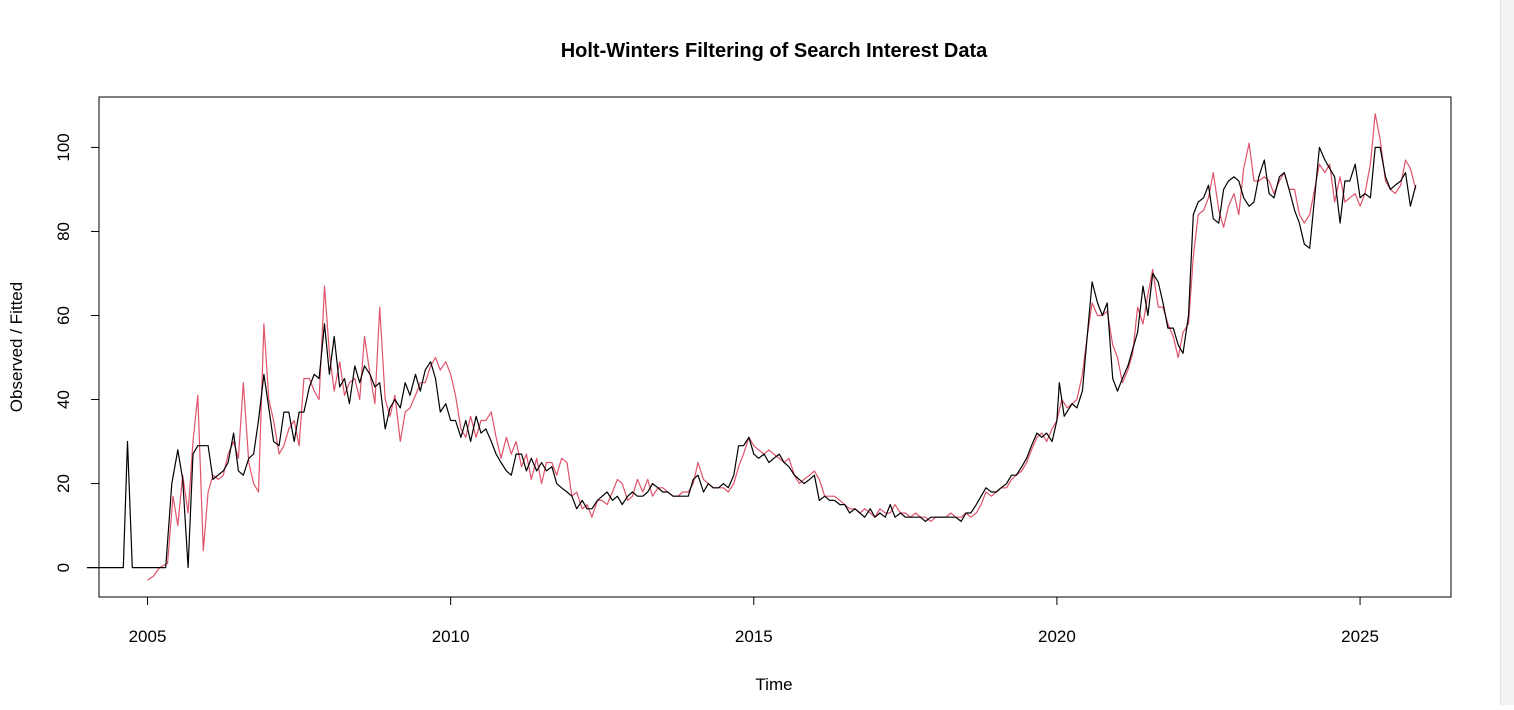 Image resolution: width=1514 pixels, height=710 pixels. Describe the element at coordinates (451, 636) in the screenshot. I see `x-tick-label: 2010` at that location.